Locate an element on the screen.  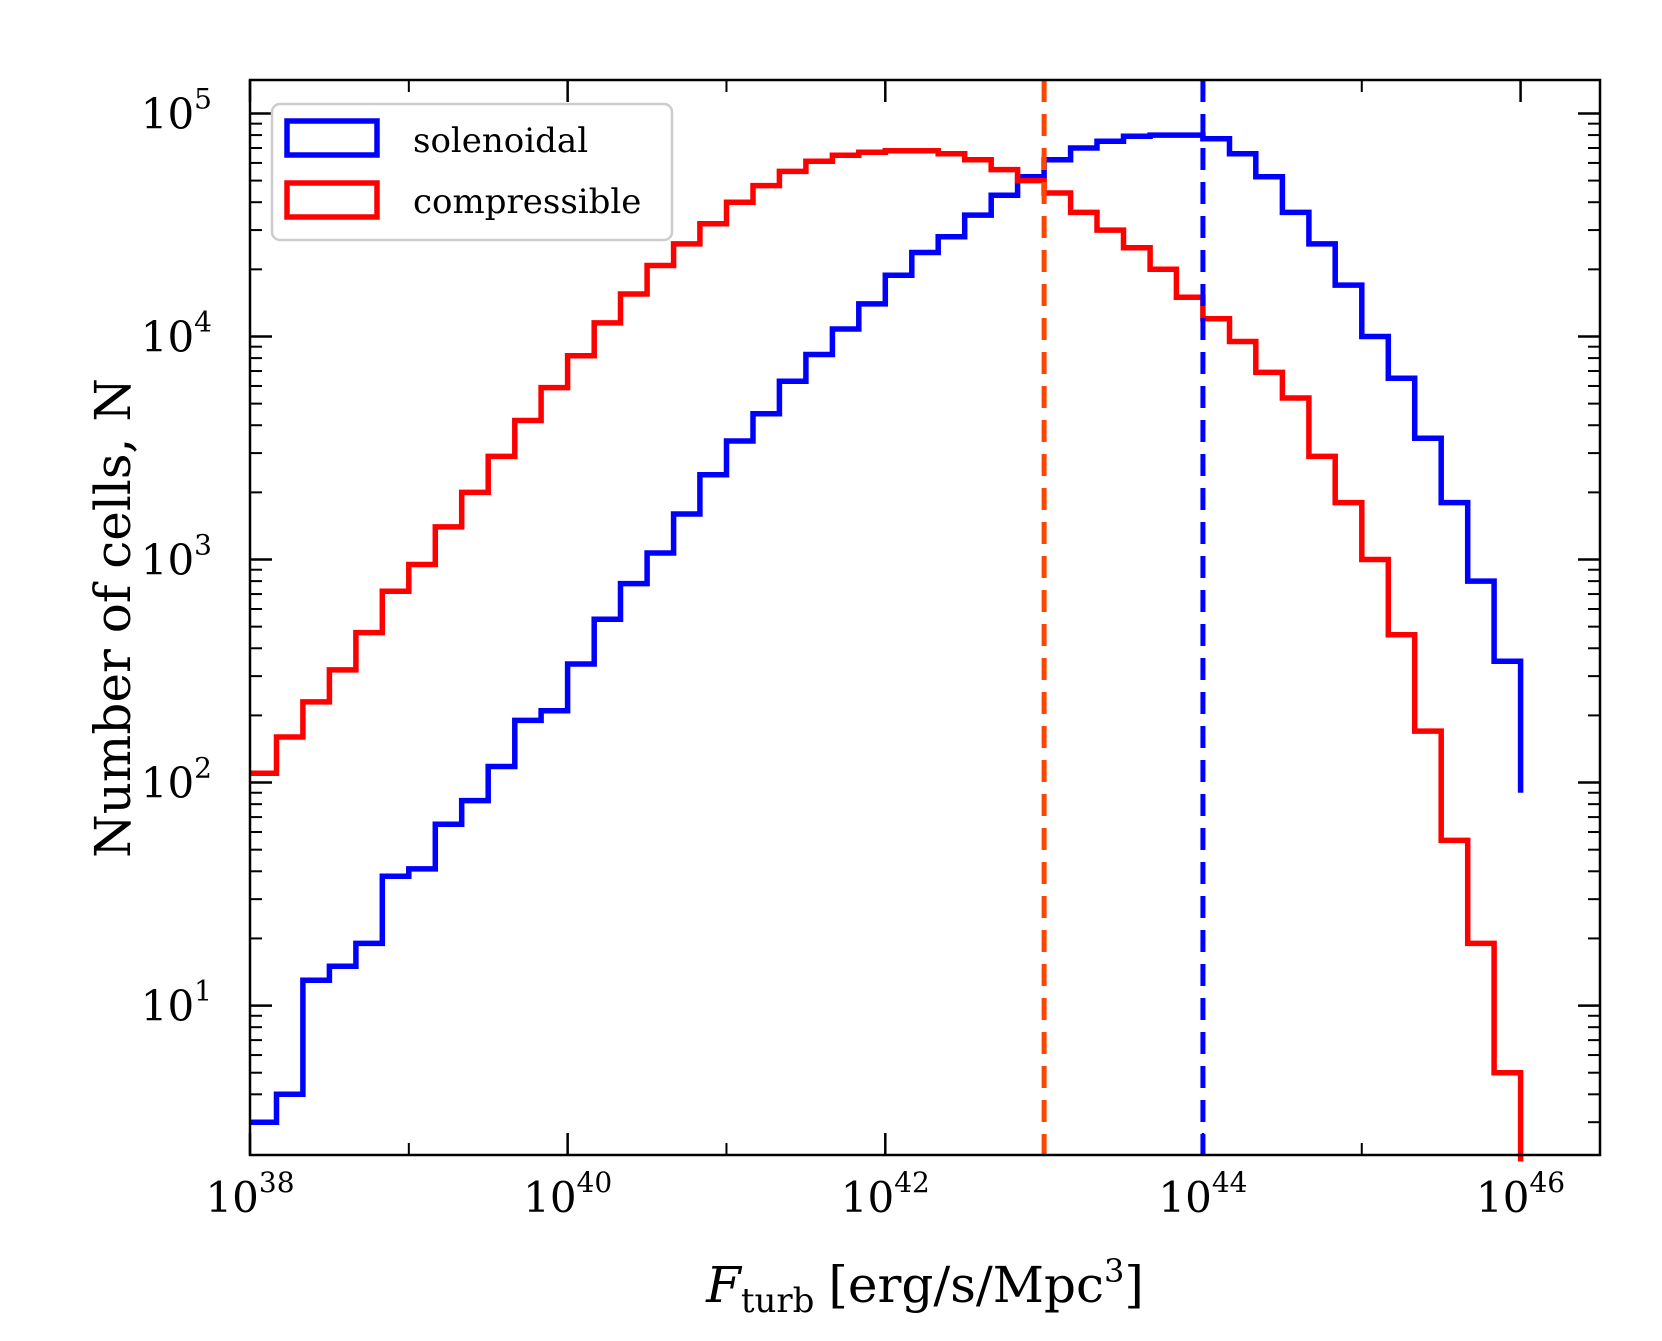
x-axis-title: Fturb [erg/s/Mpc3] is located at coordinates (924, 1286).